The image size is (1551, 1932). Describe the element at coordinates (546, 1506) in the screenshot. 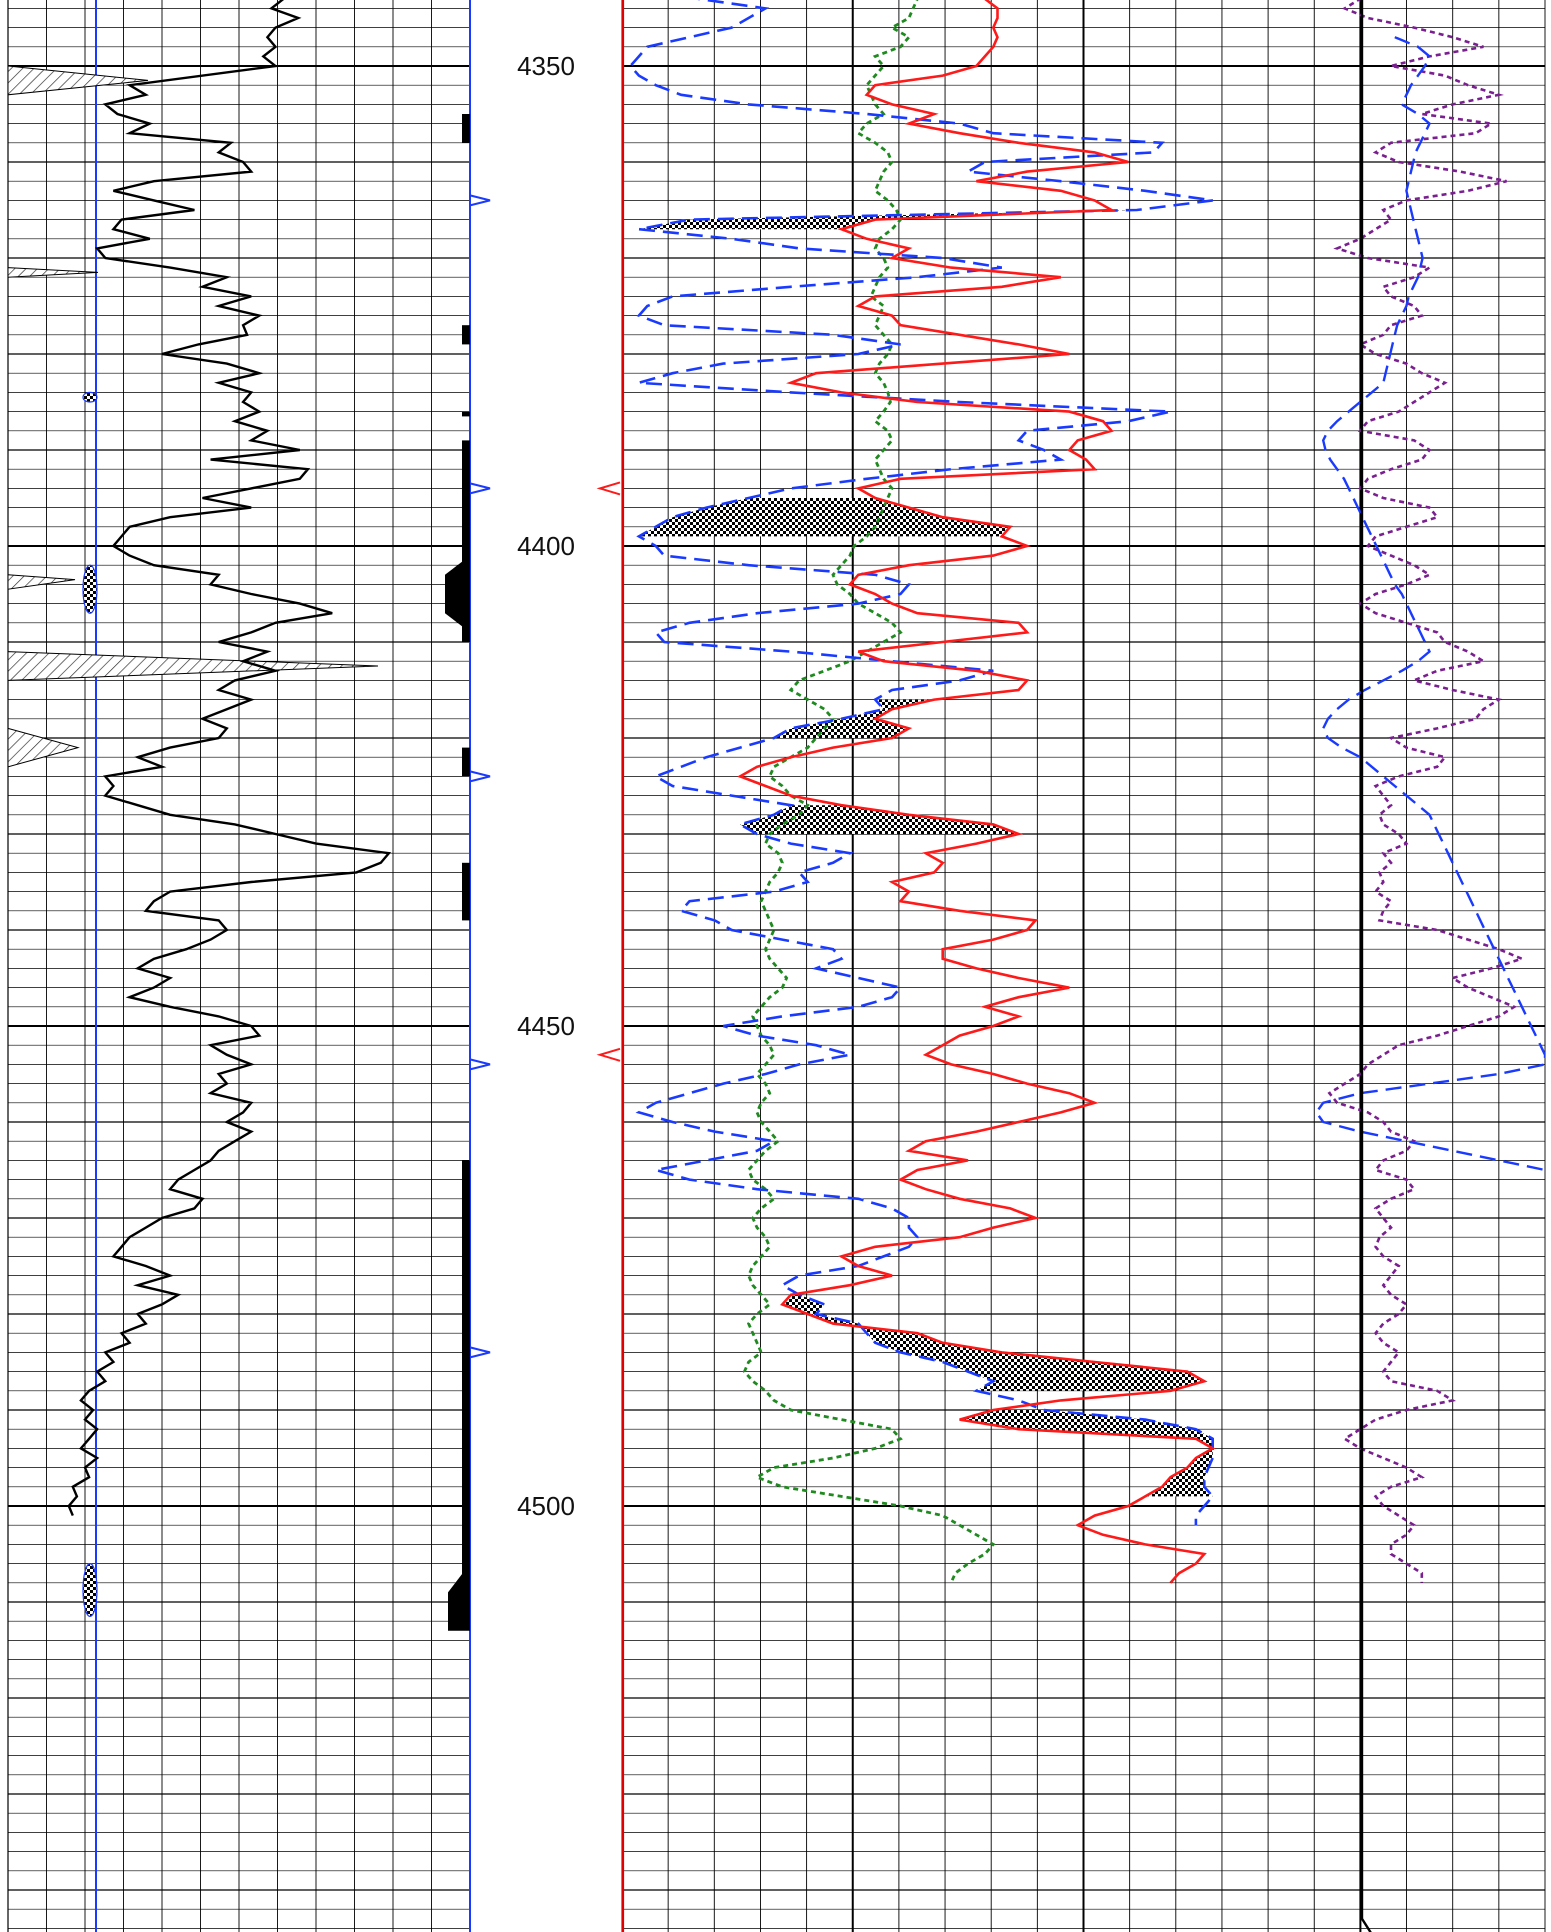

I see `depth-label: 4500` at that location.